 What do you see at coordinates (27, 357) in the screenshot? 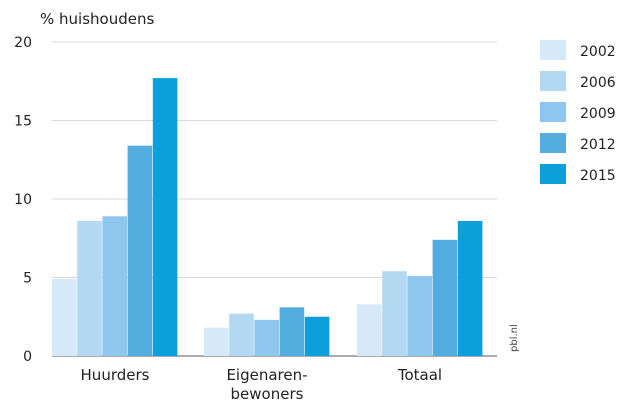
I see `y-tick-label: 0` at bounding box center [27, 357].